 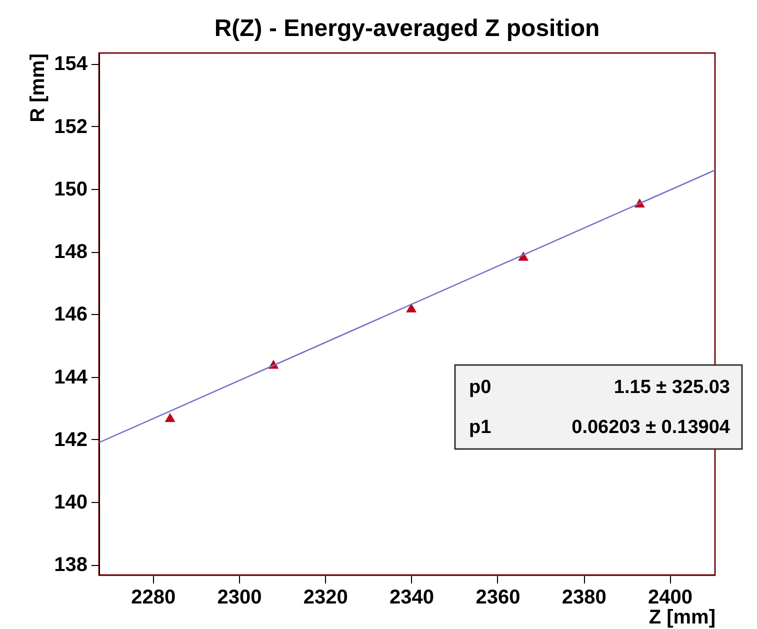 I want to click on x-tick-label: 2400, so click(x=670, y=597).